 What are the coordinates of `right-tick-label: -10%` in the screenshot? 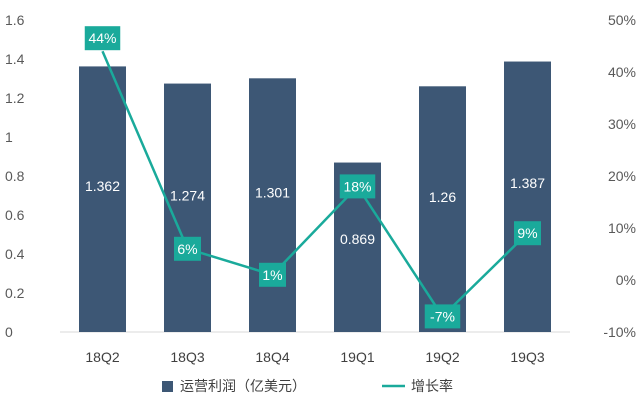 It's located at (619, 332).